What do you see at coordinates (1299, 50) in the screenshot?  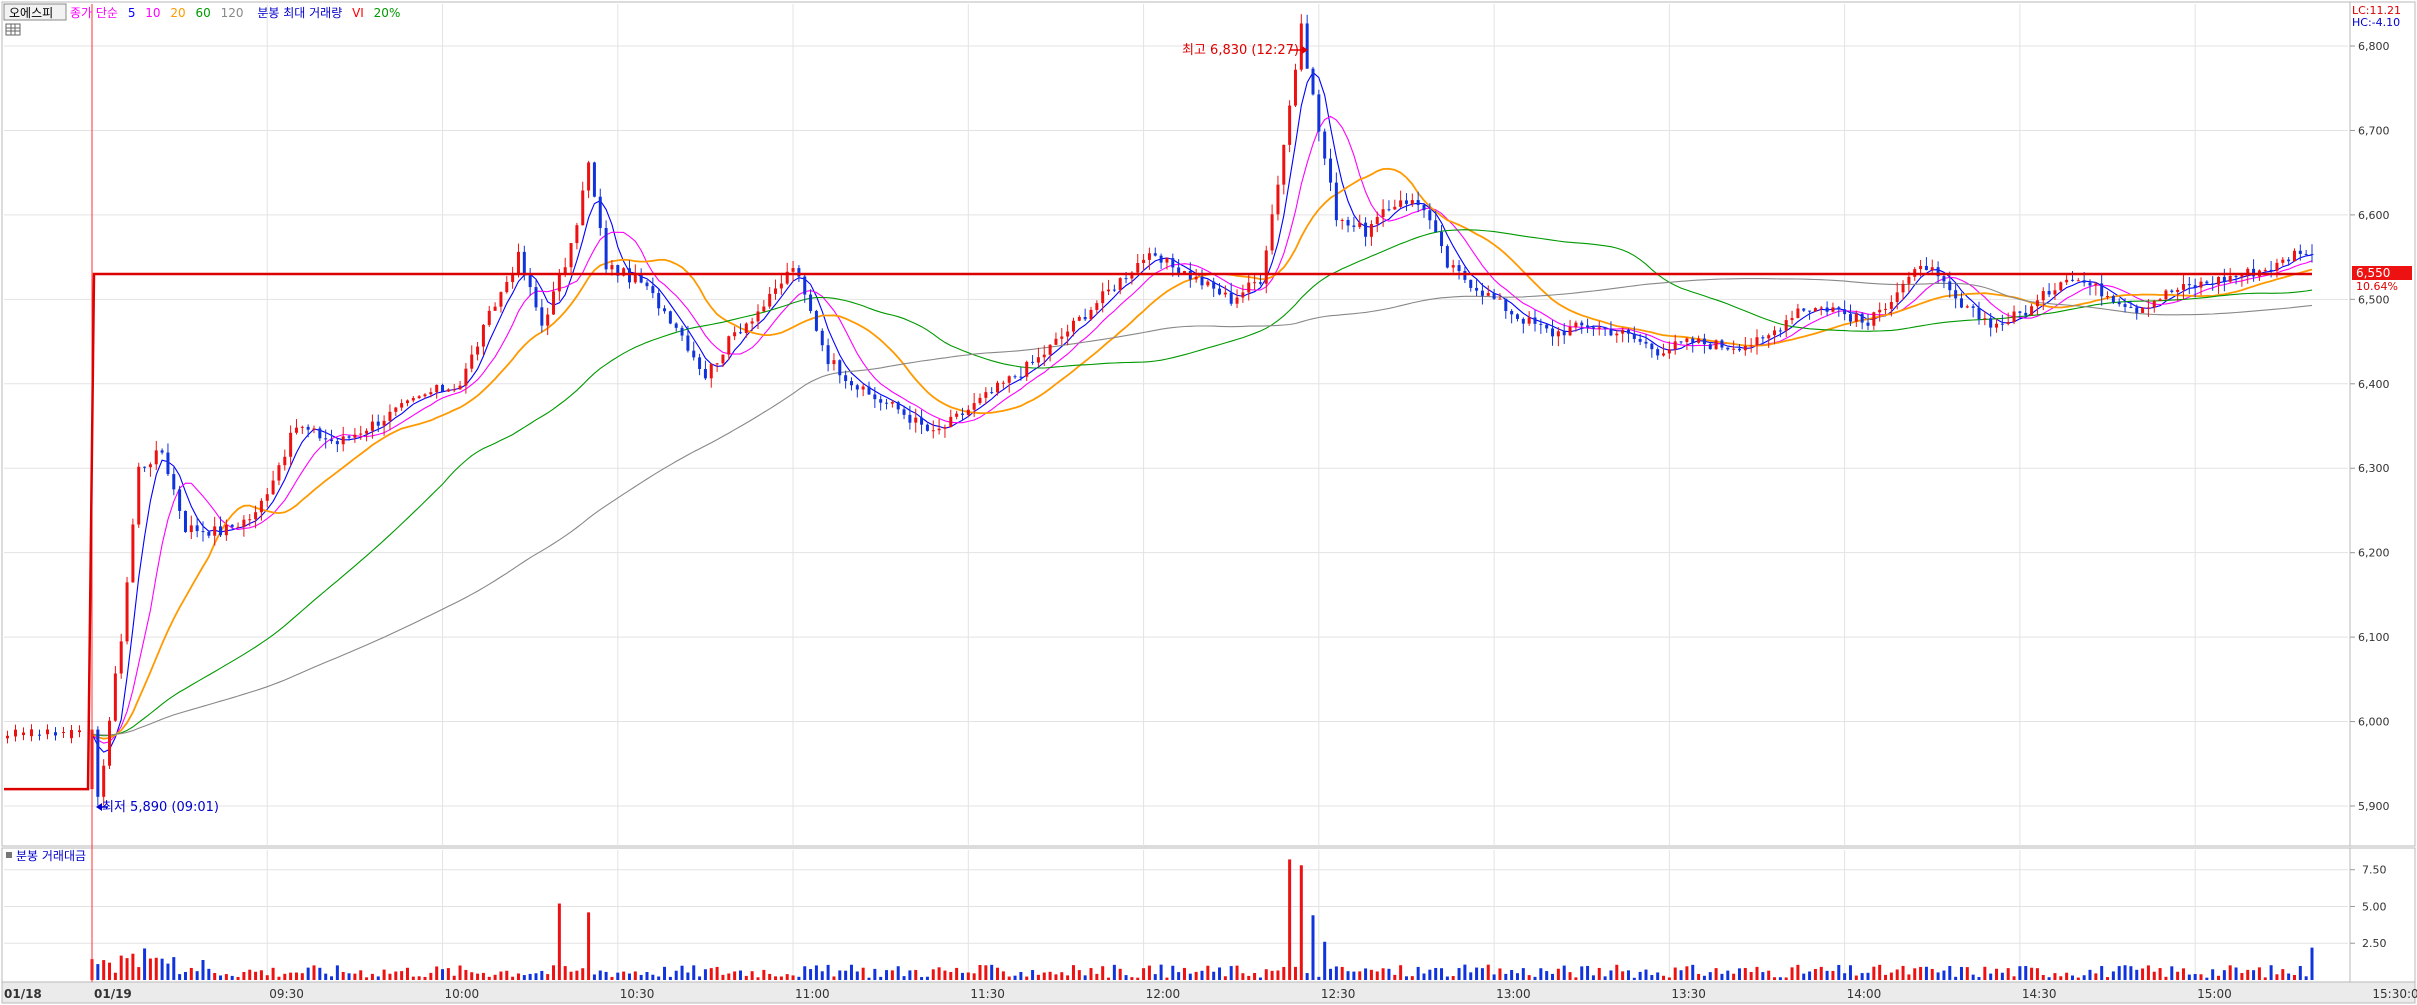 I see `high-arrow-icon` at bounding box center [1299, 50].